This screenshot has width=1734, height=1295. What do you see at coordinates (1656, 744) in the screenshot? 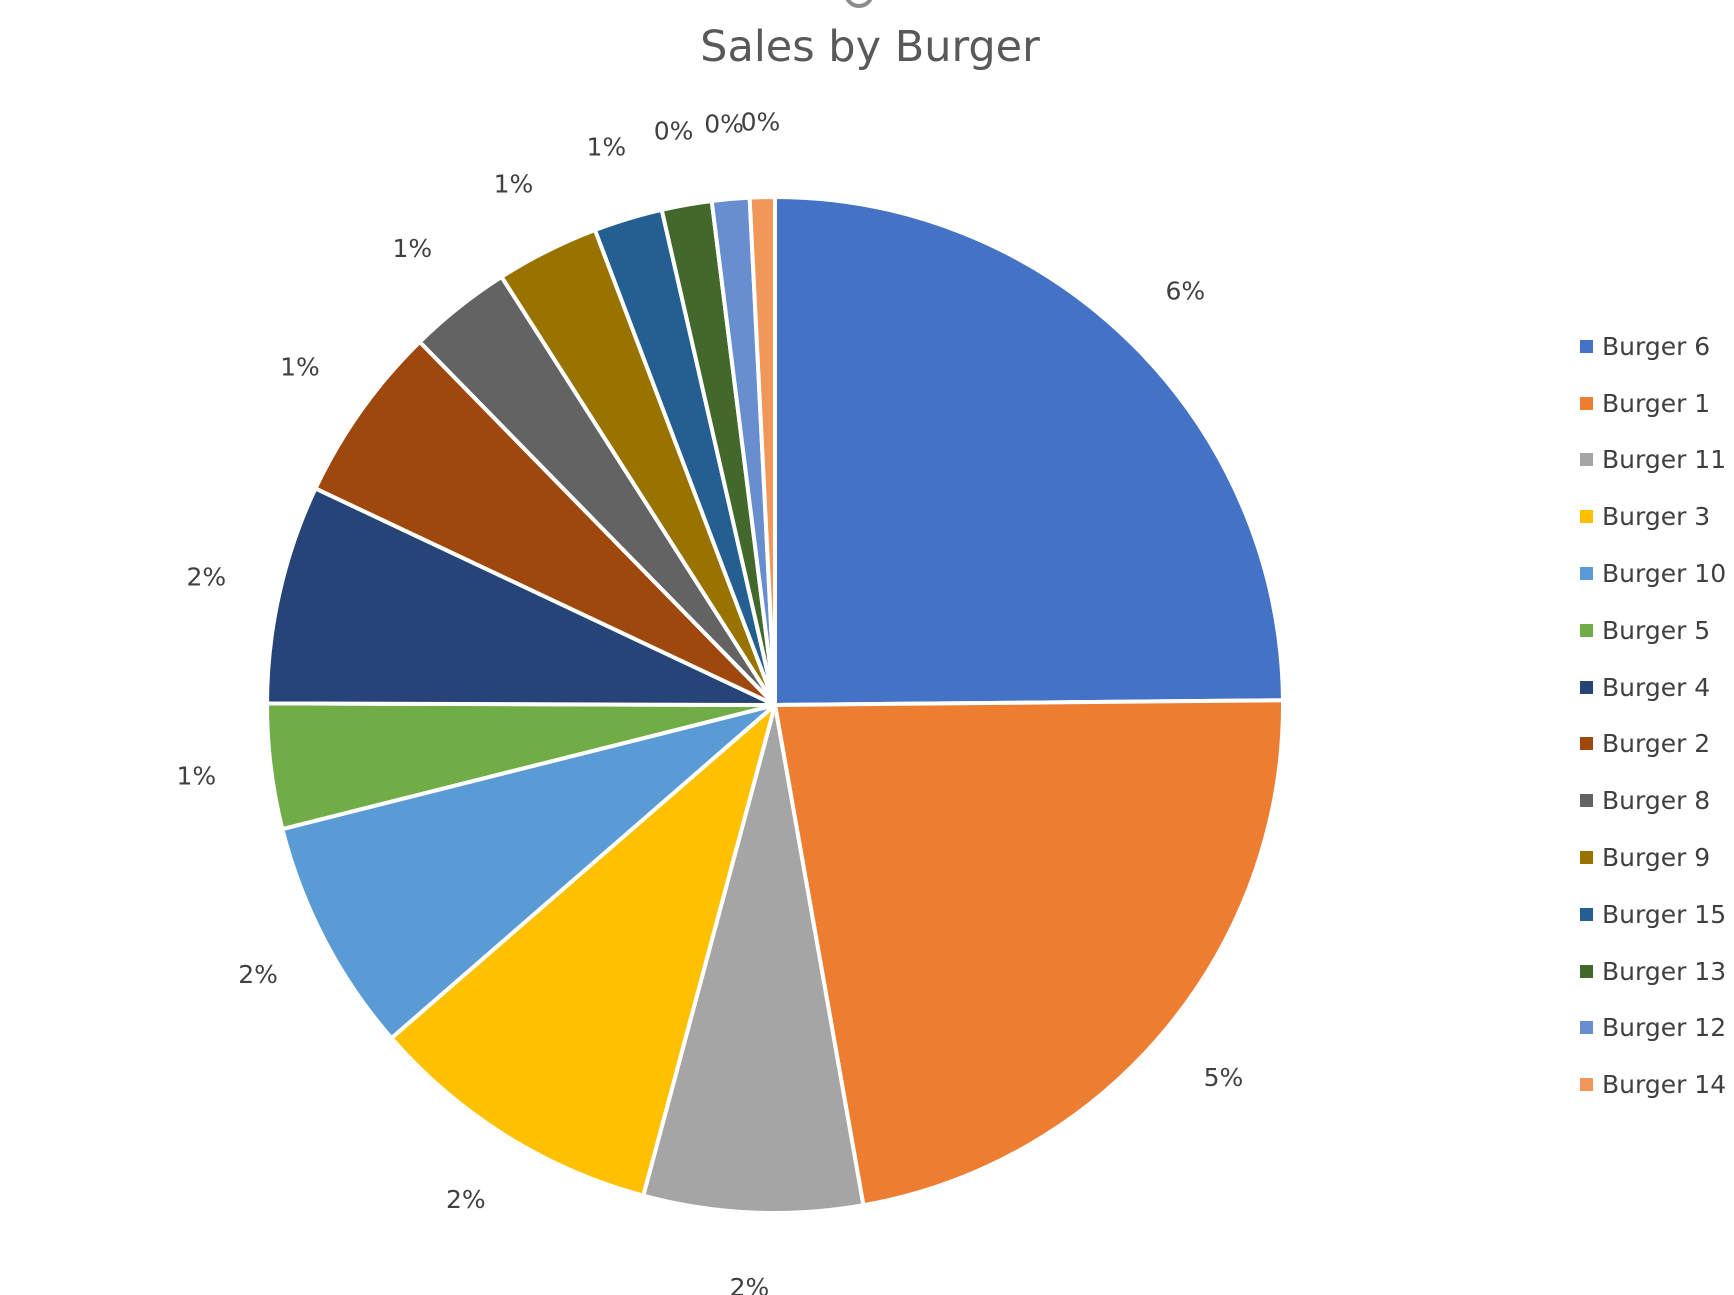
I see `legend-label: Burger 2` at bounding box center [1656, 744].